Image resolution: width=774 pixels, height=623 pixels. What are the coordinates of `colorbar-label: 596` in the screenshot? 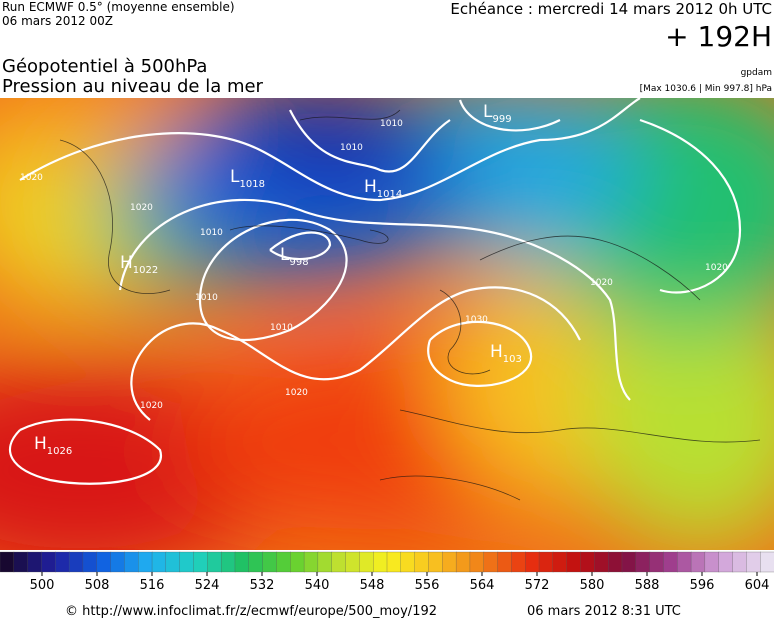 It's located at (702, 585).